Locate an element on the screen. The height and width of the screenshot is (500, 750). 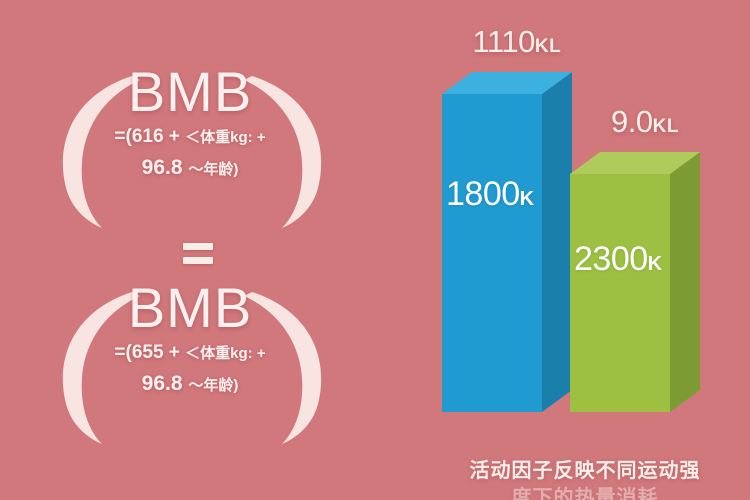
formula-bottom-line2-tail: 〜年龄) is located at coordinates (213, 385).